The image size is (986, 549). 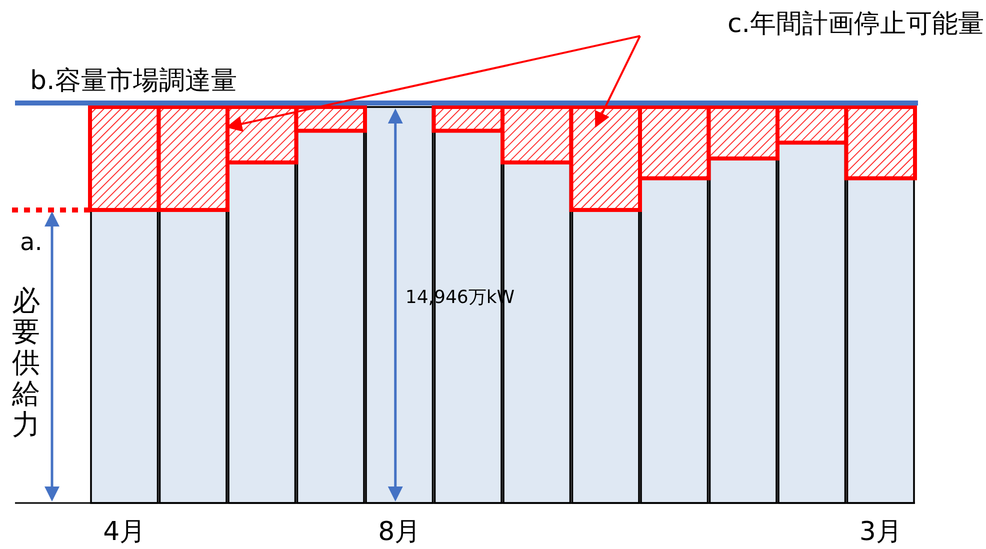 What do you see at coordinates (124, 532) in the screenshot?
I see `x-tick-label: 4月` at bounding box center [124, 532].